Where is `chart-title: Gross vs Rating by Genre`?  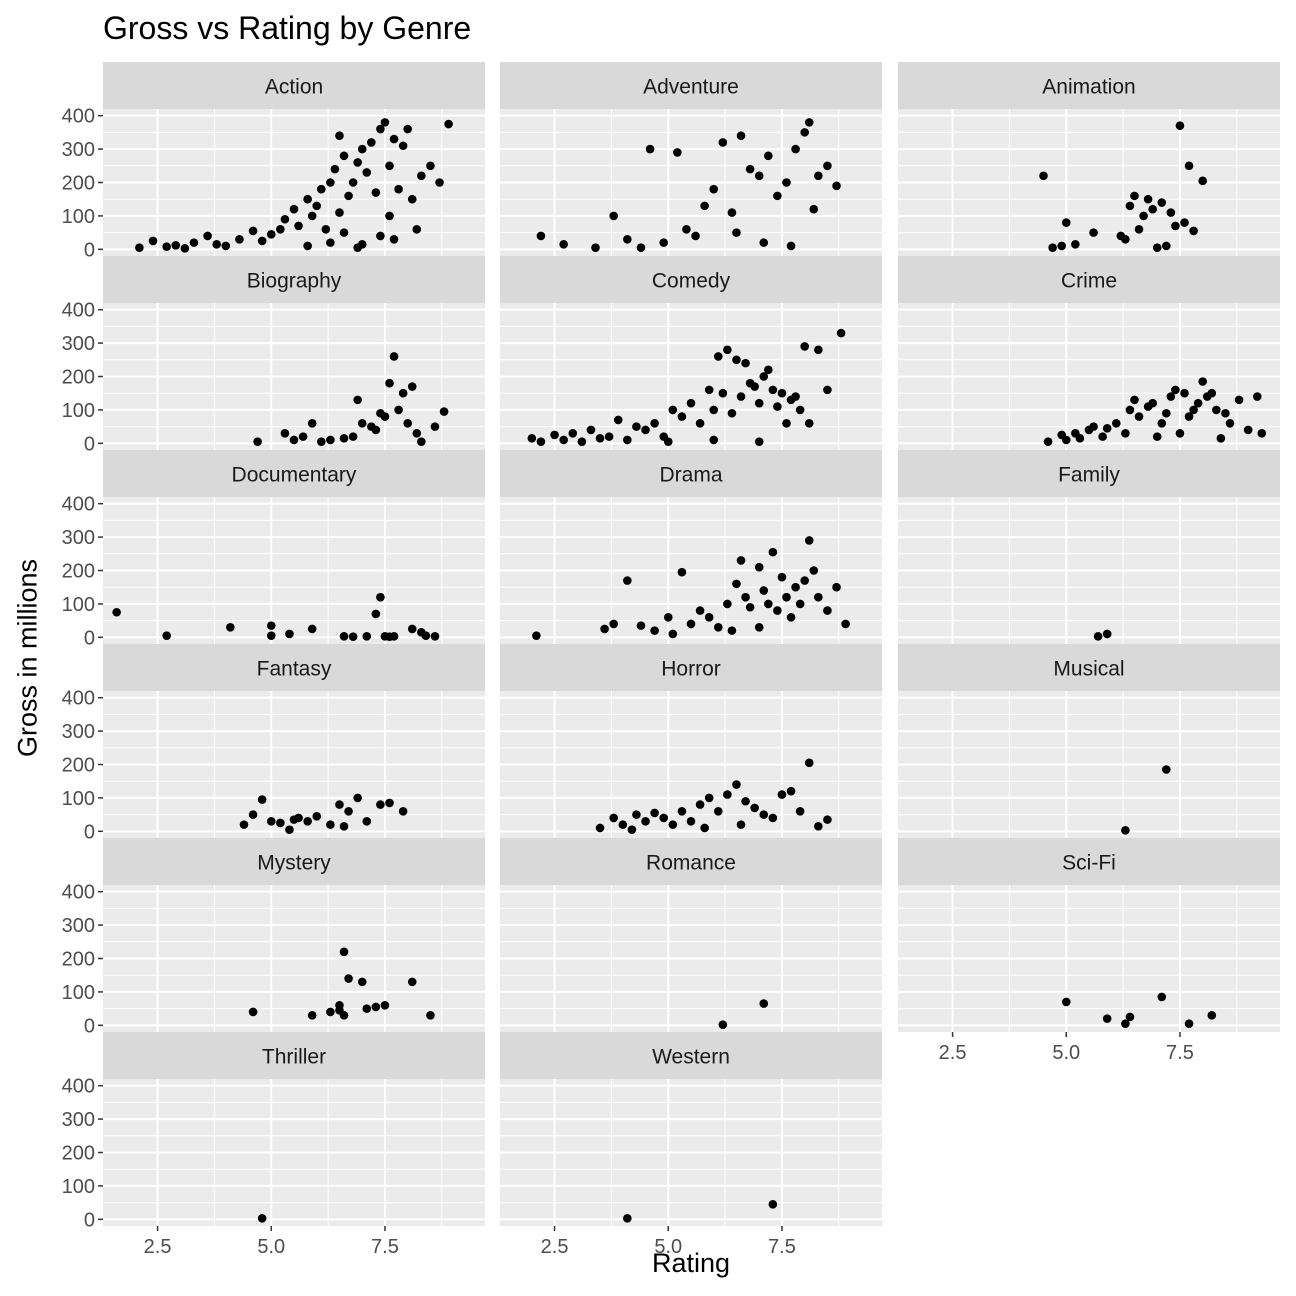 chart-title: Gross vs Rating by Genre is located at coordinates (287, 28).